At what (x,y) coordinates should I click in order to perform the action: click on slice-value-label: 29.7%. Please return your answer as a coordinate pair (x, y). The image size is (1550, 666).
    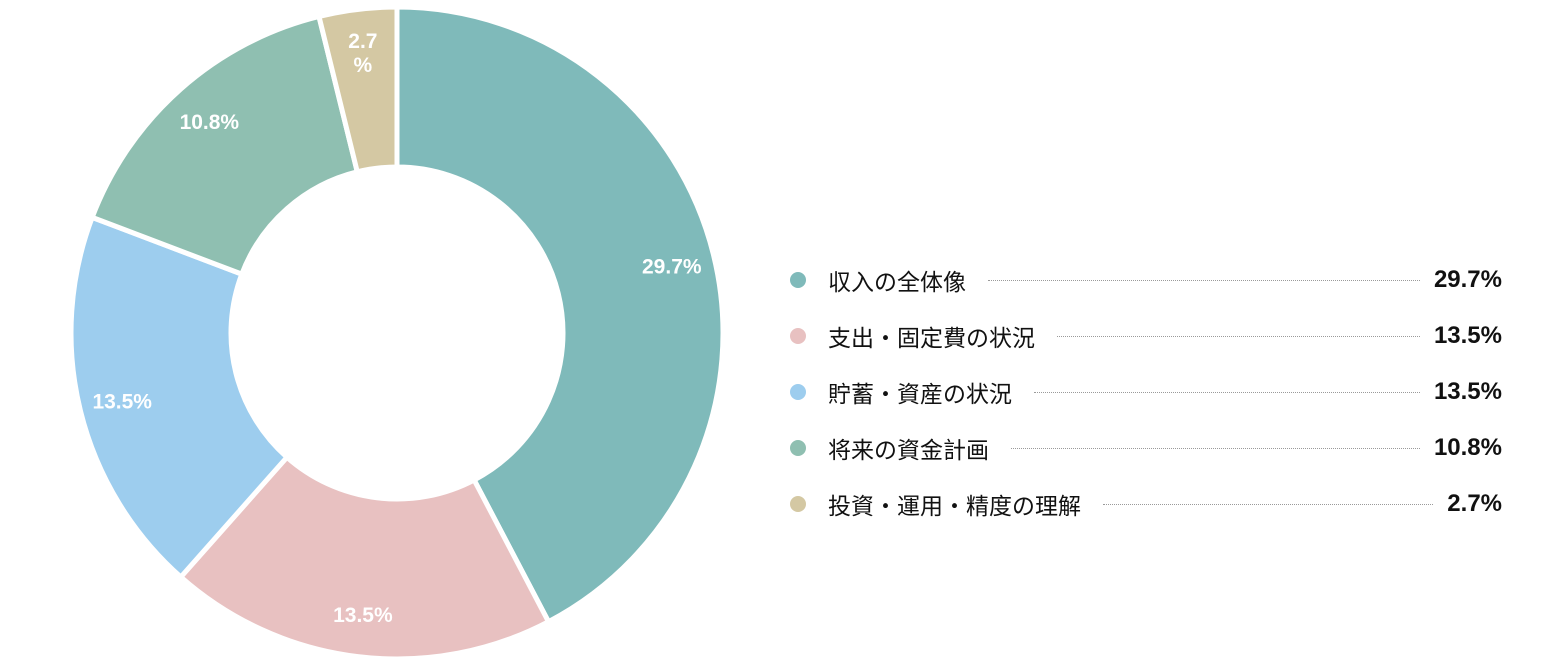
    Looking at the image, I should click on (672, 266).